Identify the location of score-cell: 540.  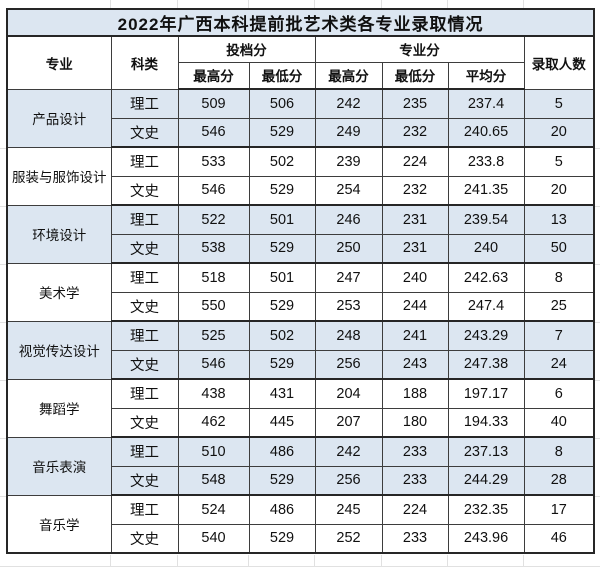
(213, 538).